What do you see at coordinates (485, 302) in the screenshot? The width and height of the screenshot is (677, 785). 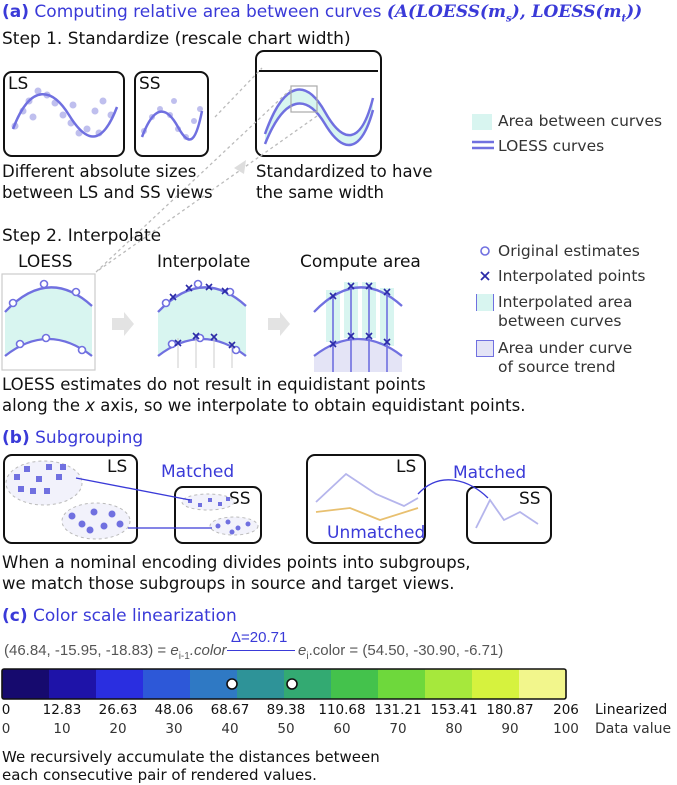 I see `legend-interp-area-swatch` at bounding box center [485, 302].